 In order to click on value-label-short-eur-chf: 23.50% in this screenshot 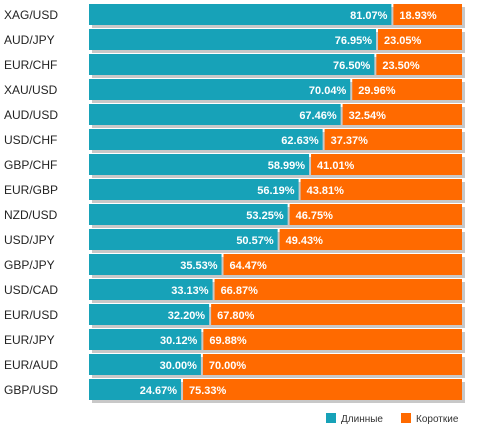, I will do `click(401, 66)`.